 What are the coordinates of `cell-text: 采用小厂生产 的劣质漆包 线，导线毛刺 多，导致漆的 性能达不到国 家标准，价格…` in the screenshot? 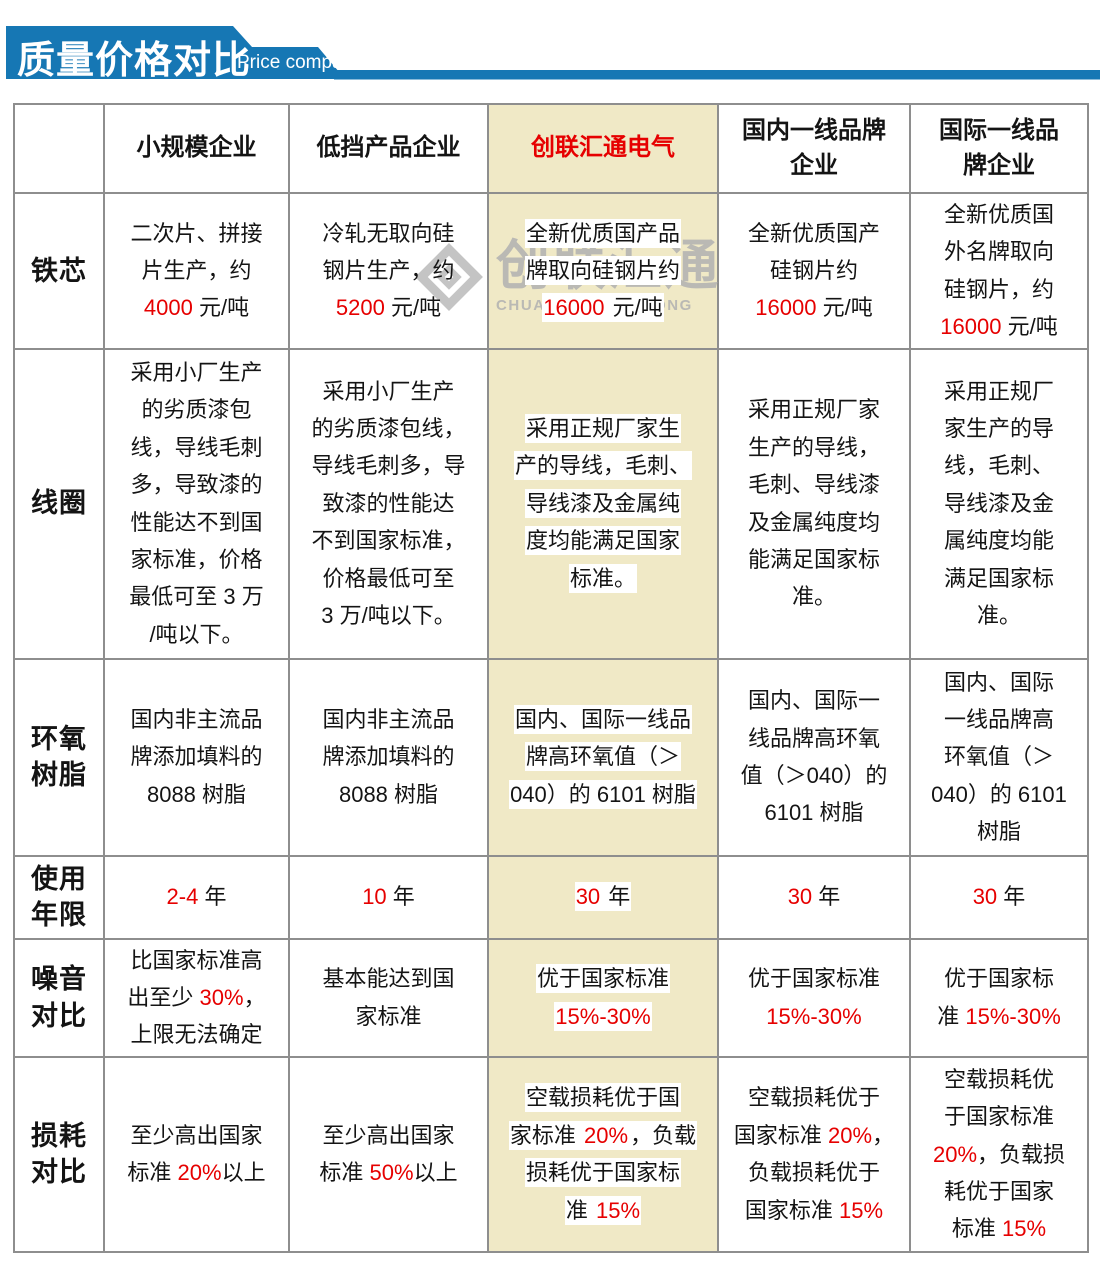 It's located at (196, 503).